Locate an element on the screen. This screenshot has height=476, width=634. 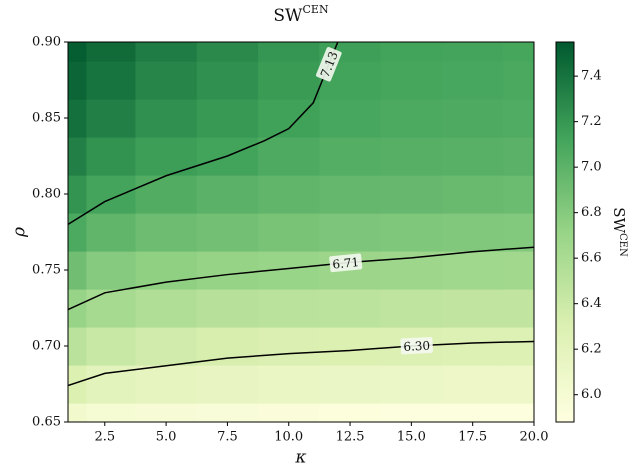
colorbar-label: SWCEN is located at coordinates (619, 232).